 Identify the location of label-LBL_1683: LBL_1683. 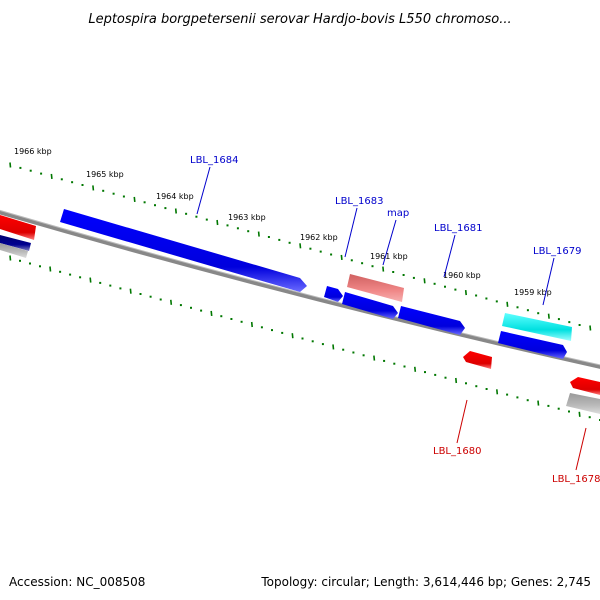
(359, 201).